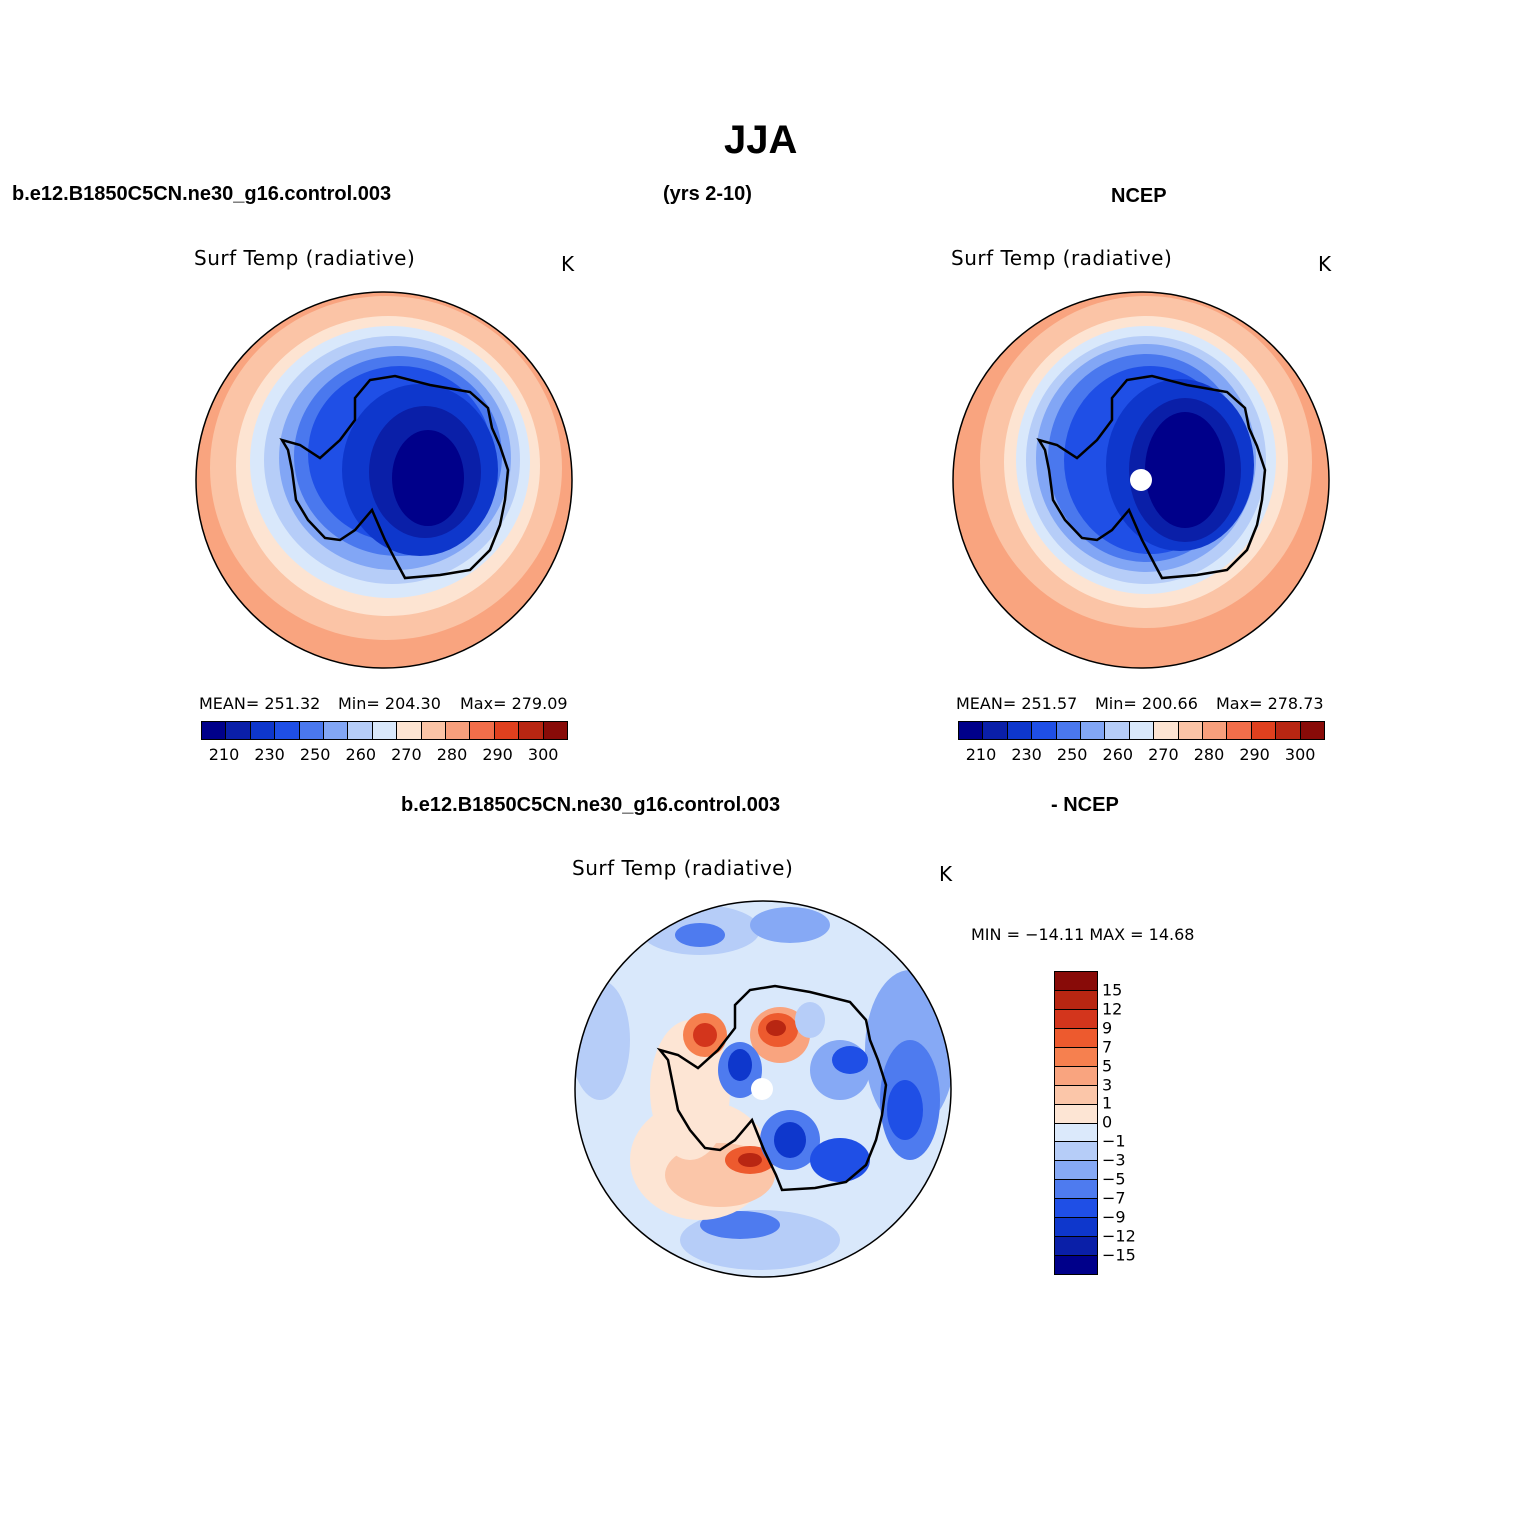 The height and width of the screenshot is (1525, 1525). What do you see at coordinates (1107, 1084) in the screenshot?
I see `colorbar-tick-label: 3` at bounding box center [1107, 1084].